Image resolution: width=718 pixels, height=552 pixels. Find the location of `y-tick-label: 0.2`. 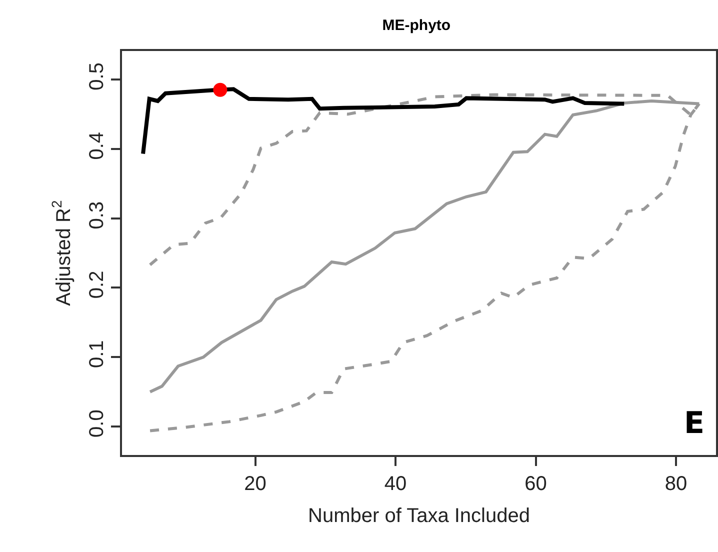

y-tick-label: 0.2 is located at coordinates (97, 284).